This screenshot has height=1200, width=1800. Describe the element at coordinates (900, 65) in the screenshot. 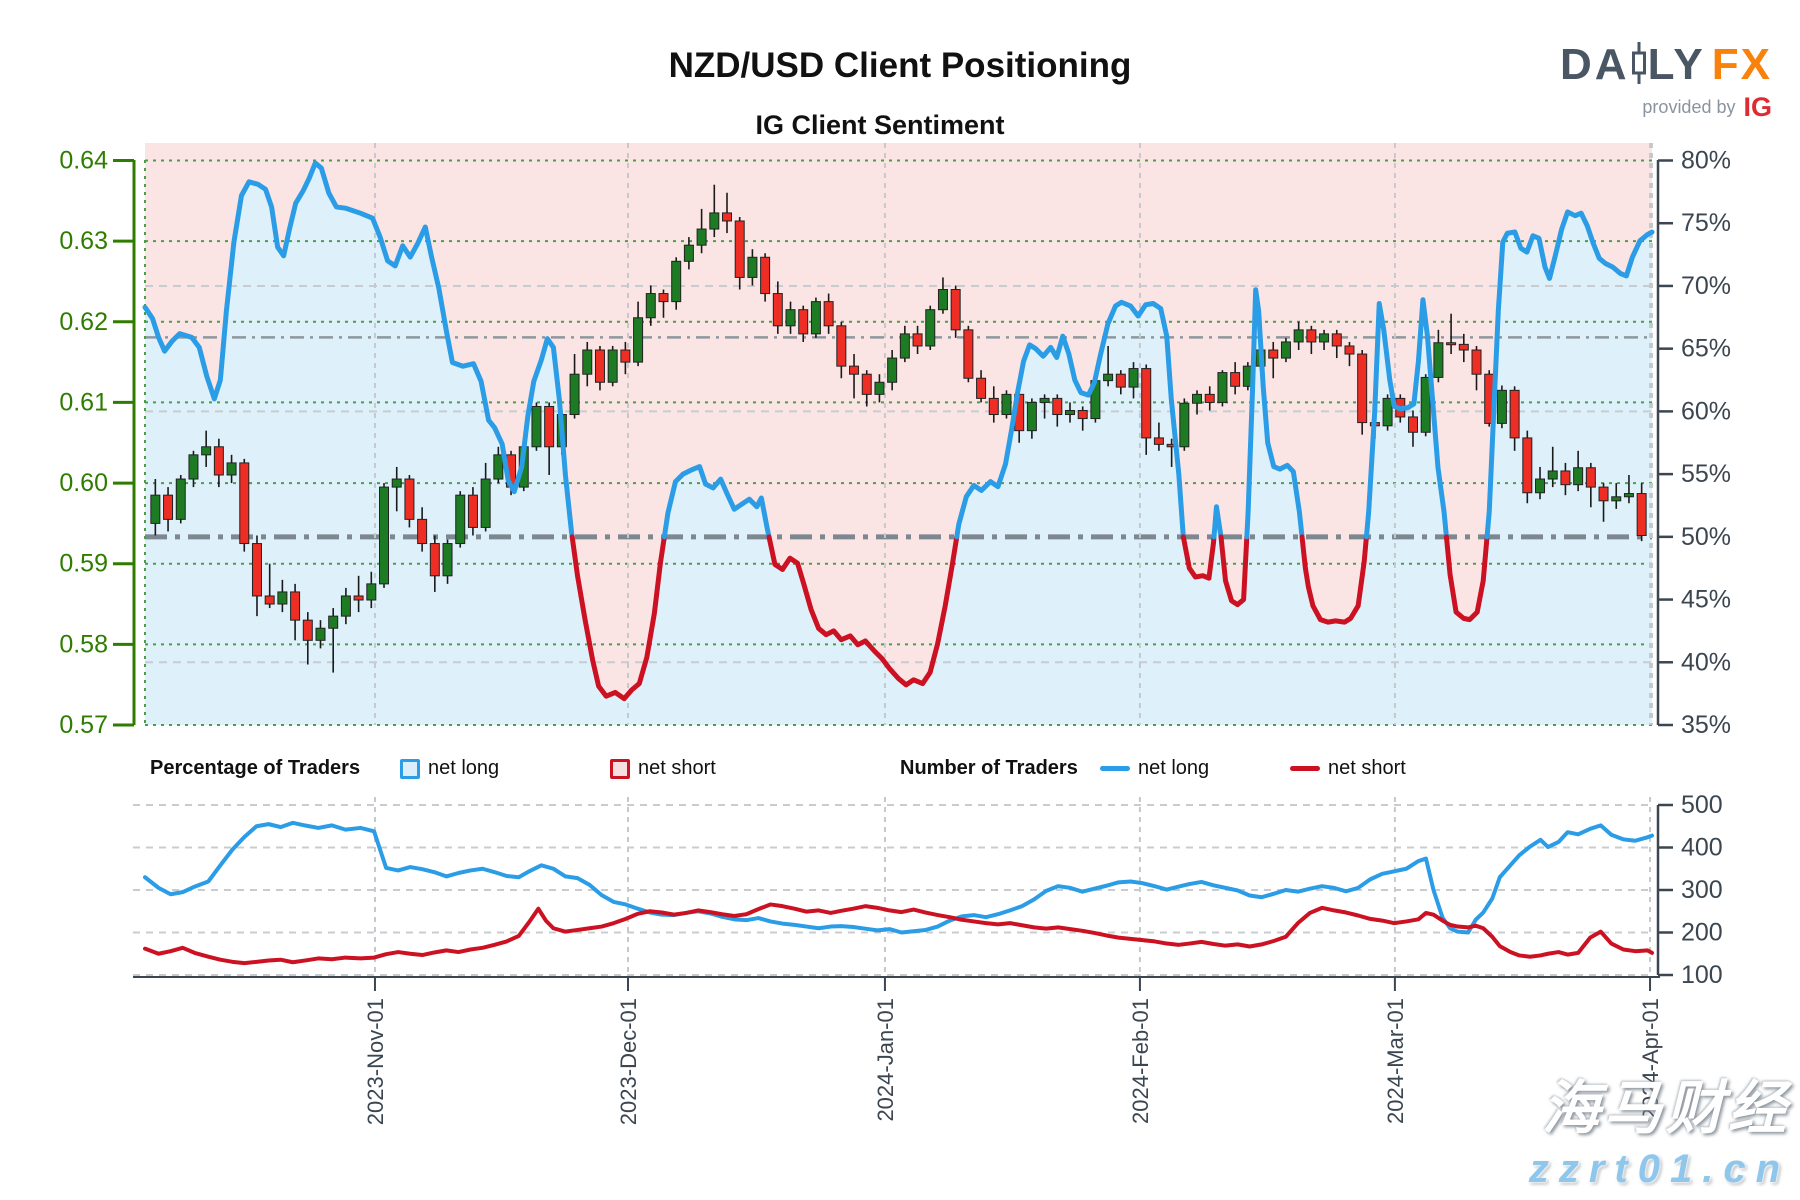

I see `page-title: NZD/USD Client Positioning` at that location.